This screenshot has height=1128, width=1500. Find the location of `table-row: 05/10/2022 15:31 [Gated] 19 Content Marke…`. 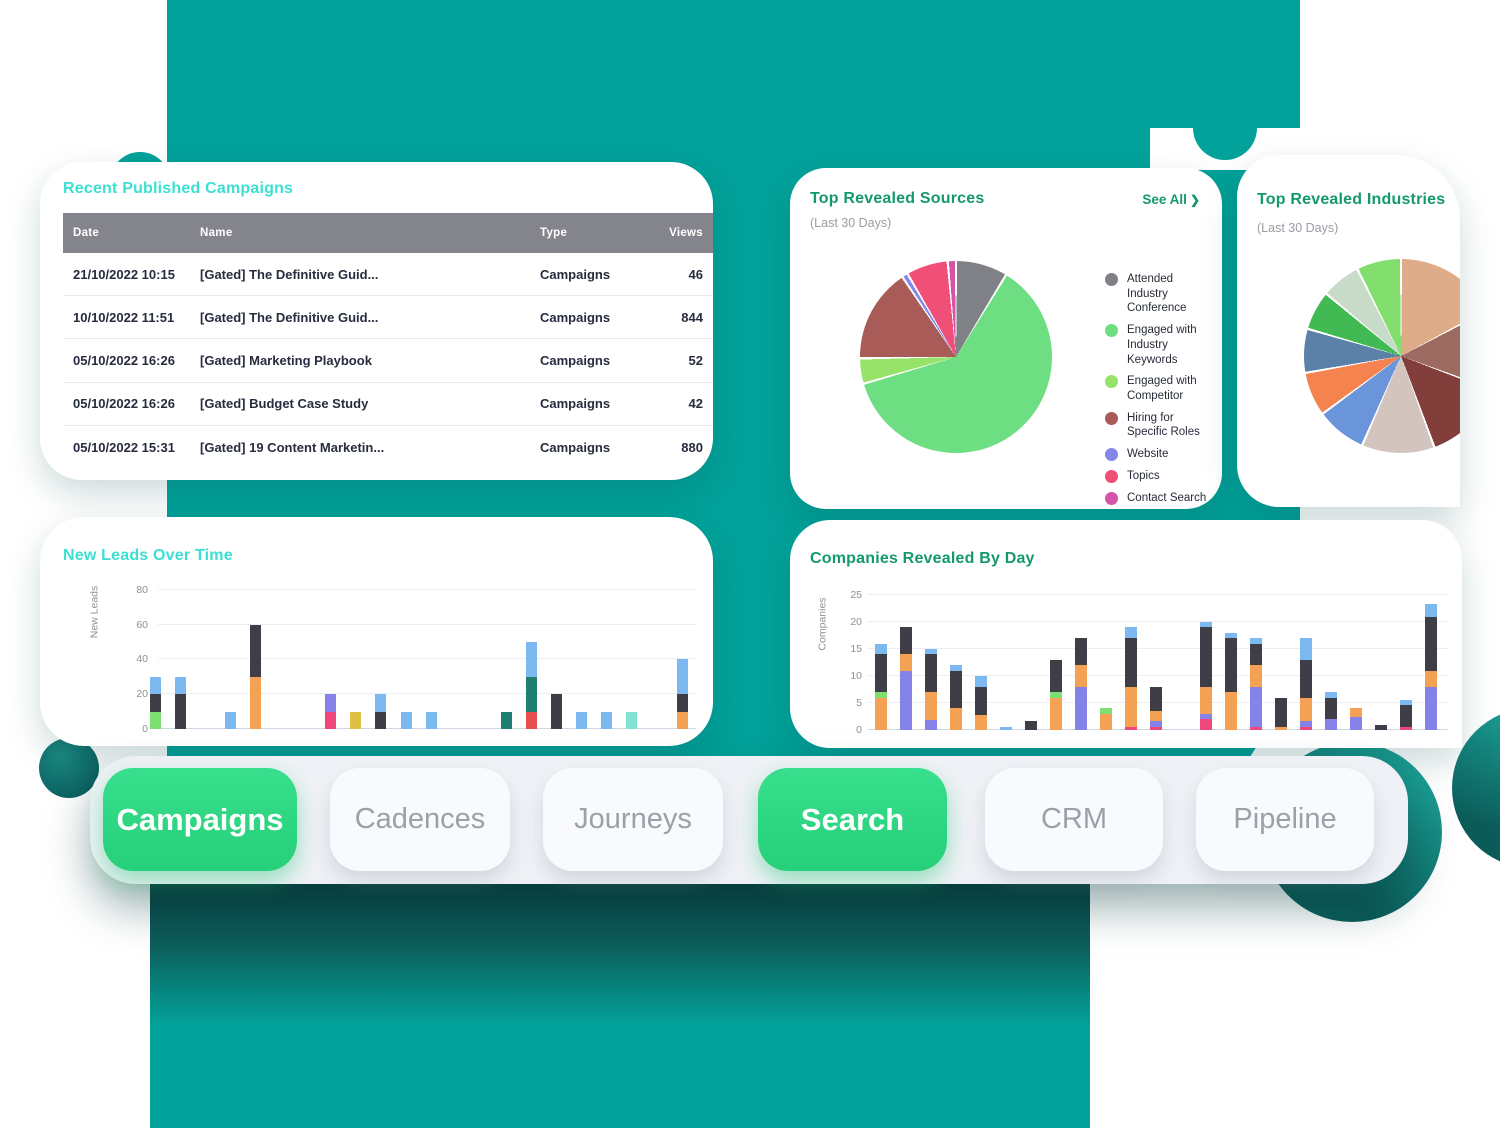

table-row: 05/10/2022 15:31 [Gated] 19 Content Marke… is located at coordinates (388, 447).